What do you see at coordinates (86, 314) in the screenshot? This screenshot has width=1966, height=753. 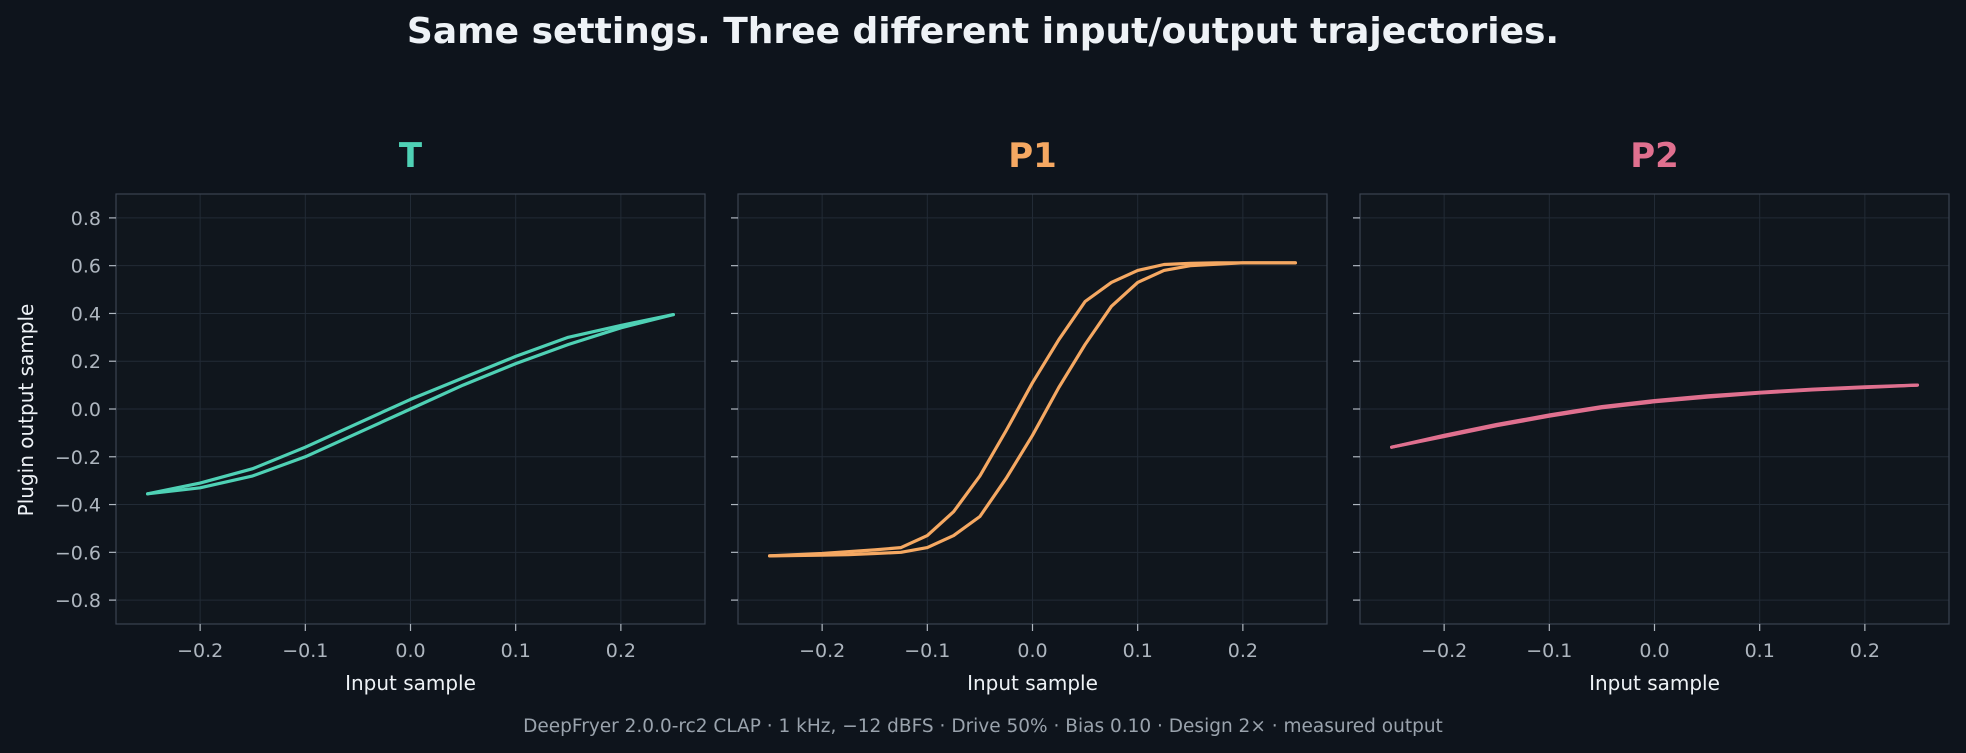 I see `y-tick-label: 0.4` at bounding box center [86, 314].